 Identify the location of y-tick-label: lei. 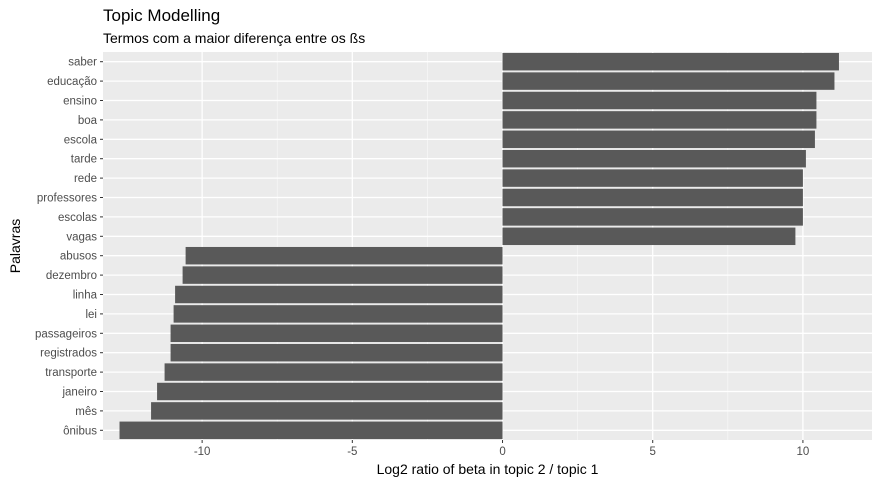
(91, 315).